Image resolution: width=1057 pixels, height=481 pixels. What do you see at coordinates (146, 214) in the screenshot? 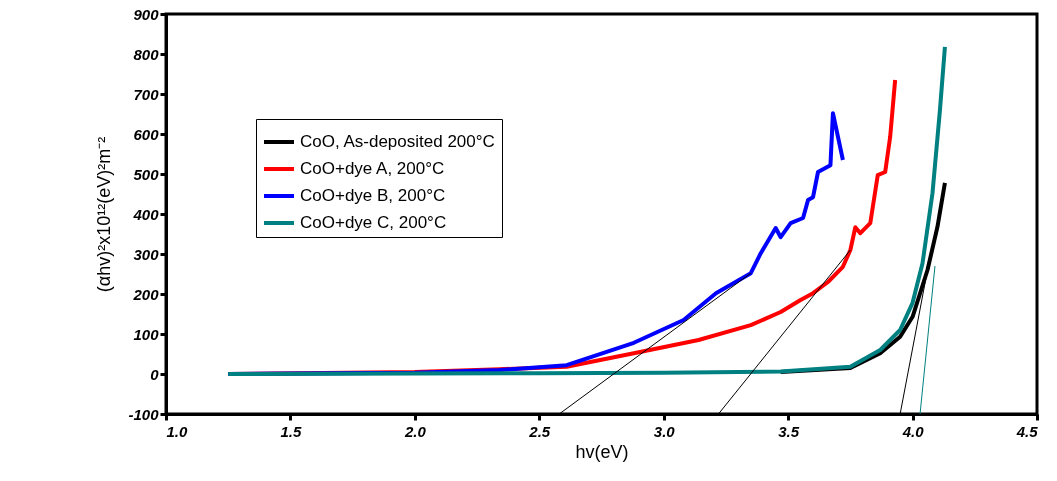
I see `y-tick-label: 400` at bounding box center [146, 214].